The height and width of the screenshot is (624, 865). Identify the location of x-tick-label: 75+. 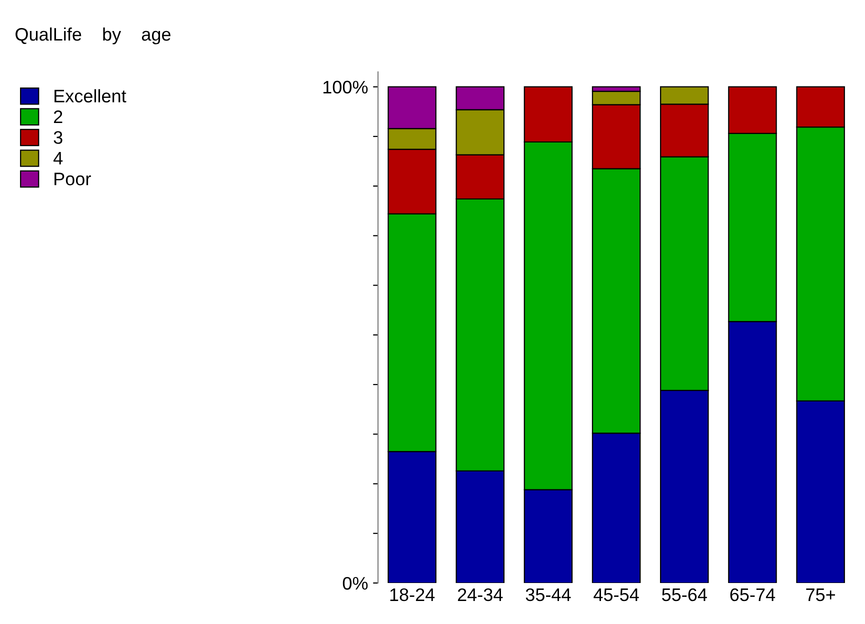
(820, 595).